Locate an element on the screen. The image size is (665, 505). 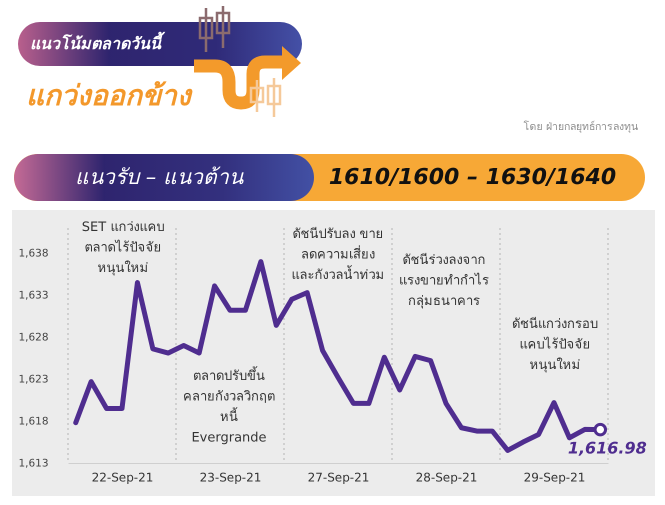
text: แนวรับ – แนวต้าน is located at coordinates (159, 177).